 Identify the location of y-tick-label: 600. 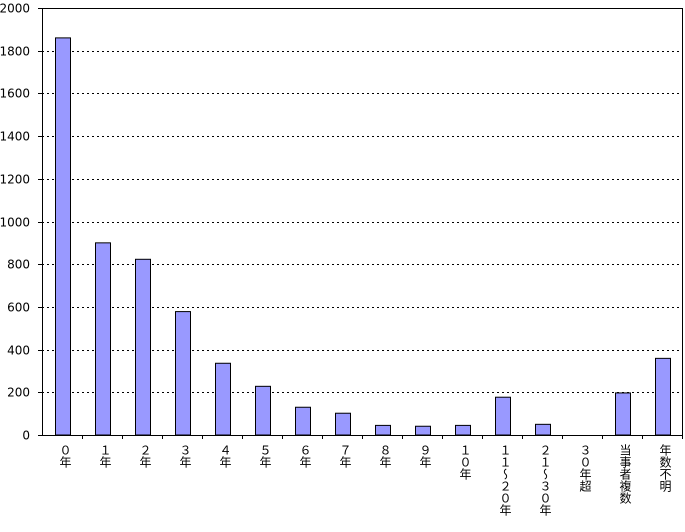
(18, 308).